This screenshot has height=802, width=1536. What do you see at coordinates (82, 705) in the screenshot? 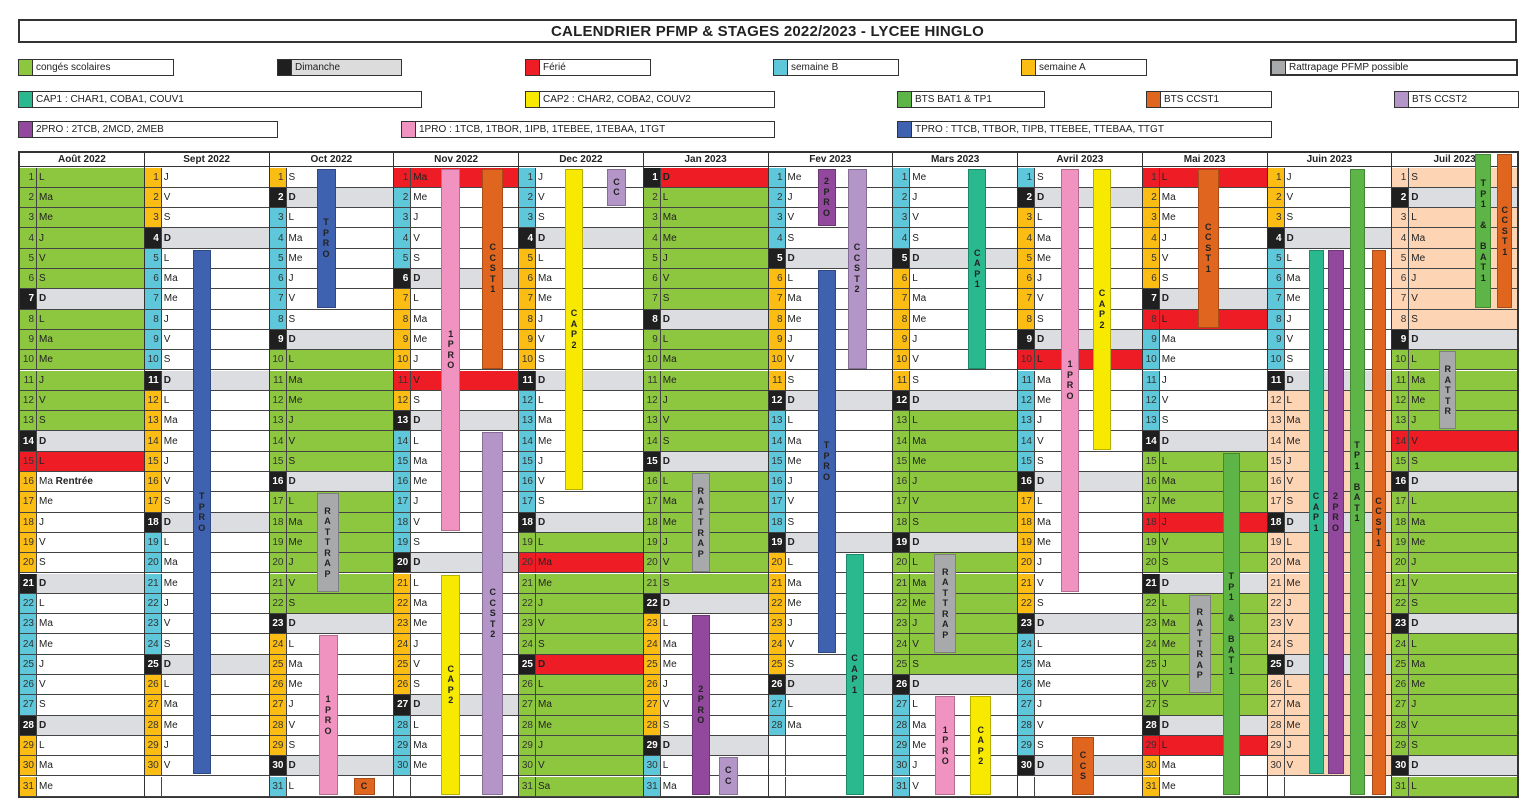
I see `day-row: 27 S` at bounding box center [82, 705].